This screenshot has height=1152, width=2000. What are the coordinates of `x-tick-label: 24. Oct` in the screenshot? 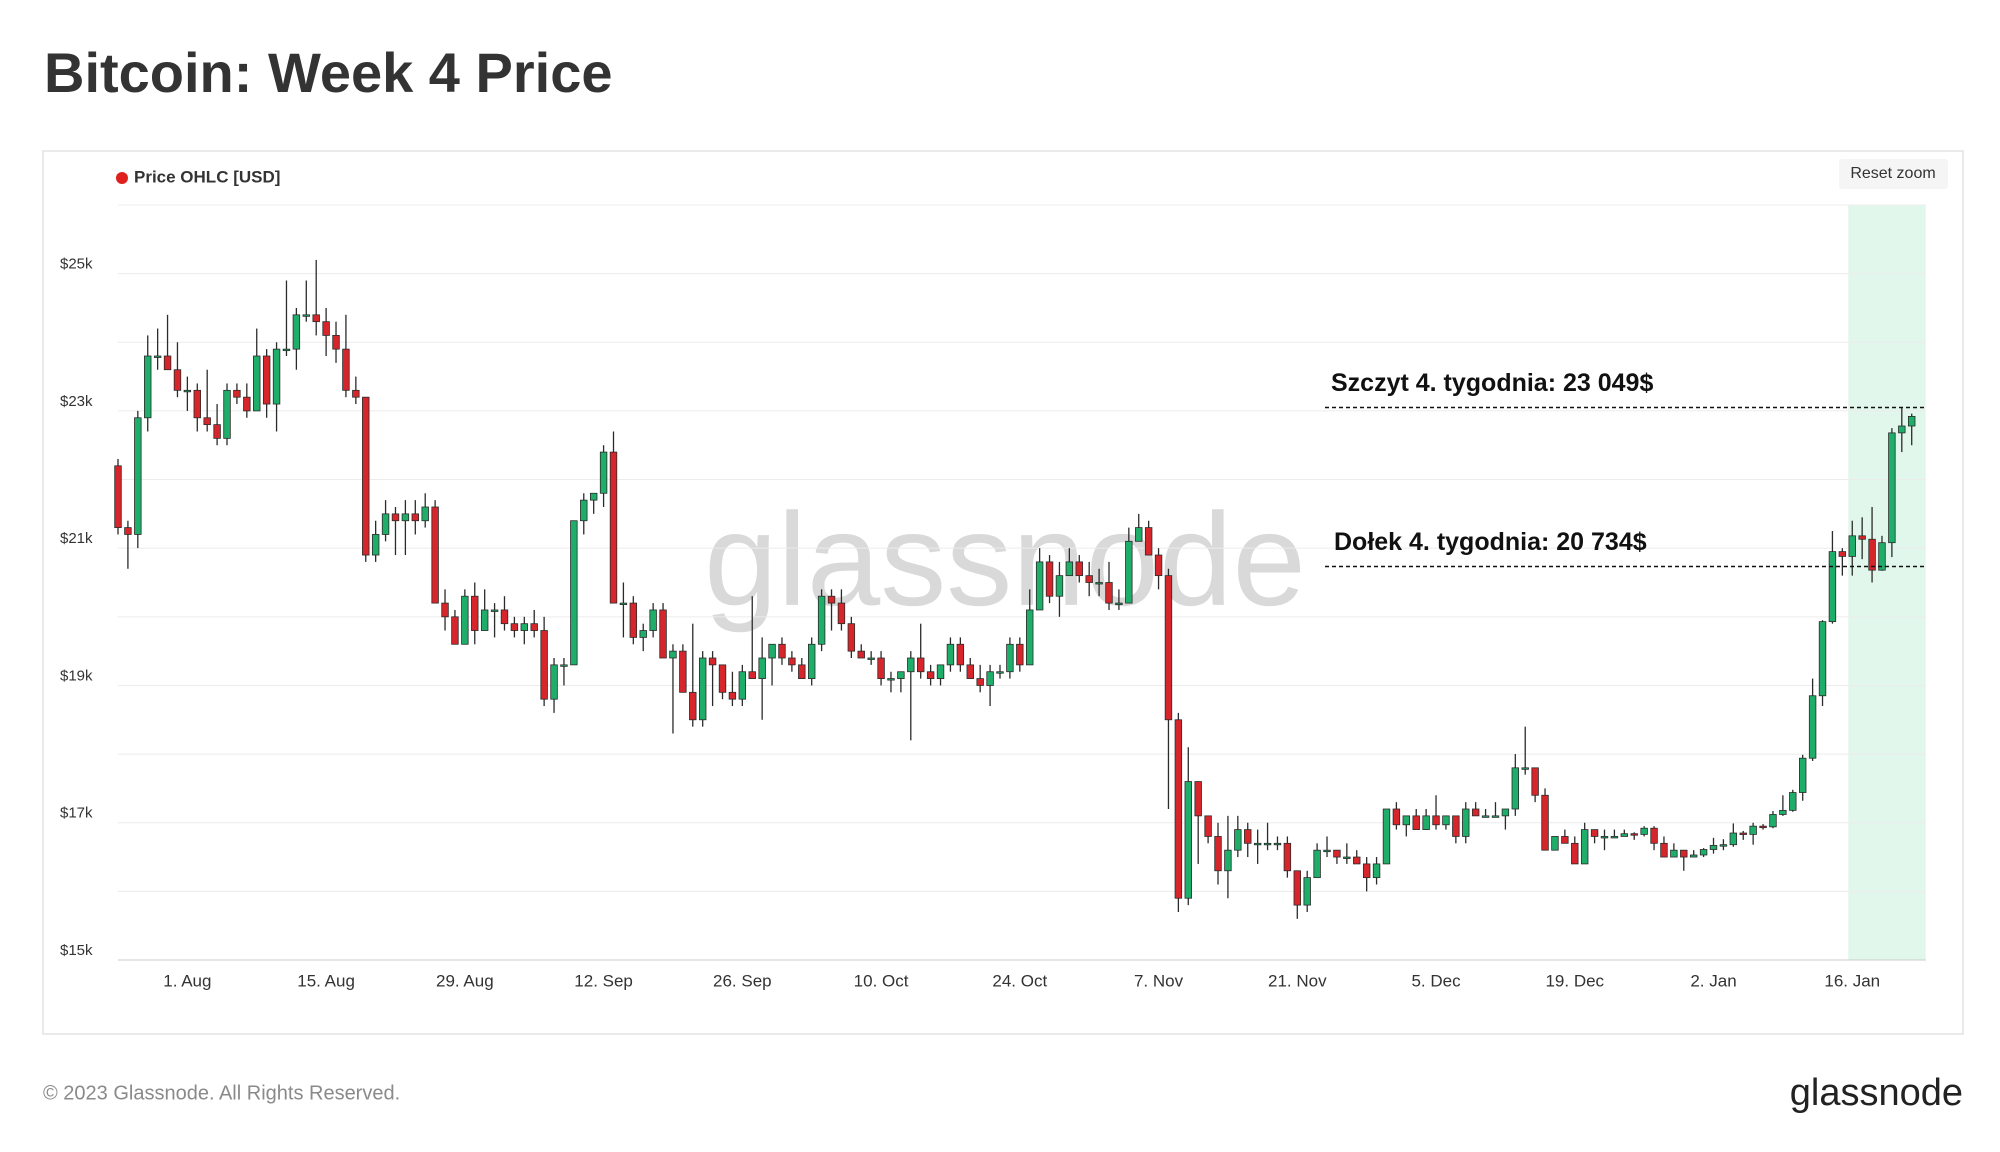 It's located at (1019, 980).